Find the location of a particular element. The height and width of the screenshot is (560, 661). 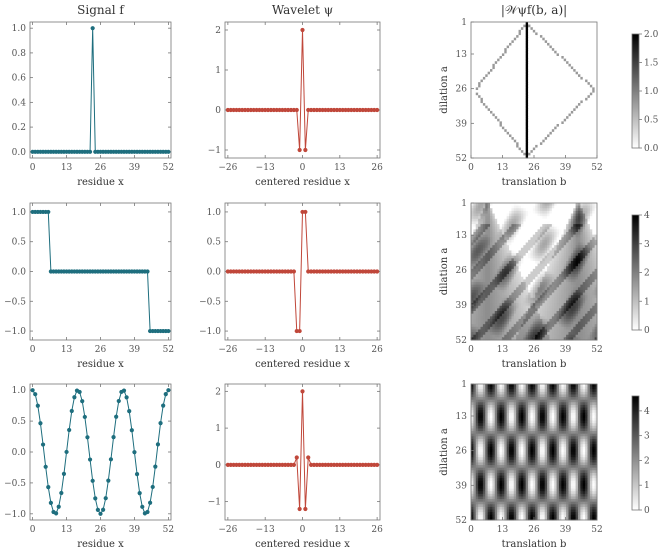

signal-delta-title: Signal f is located at coordinates (101, 10).